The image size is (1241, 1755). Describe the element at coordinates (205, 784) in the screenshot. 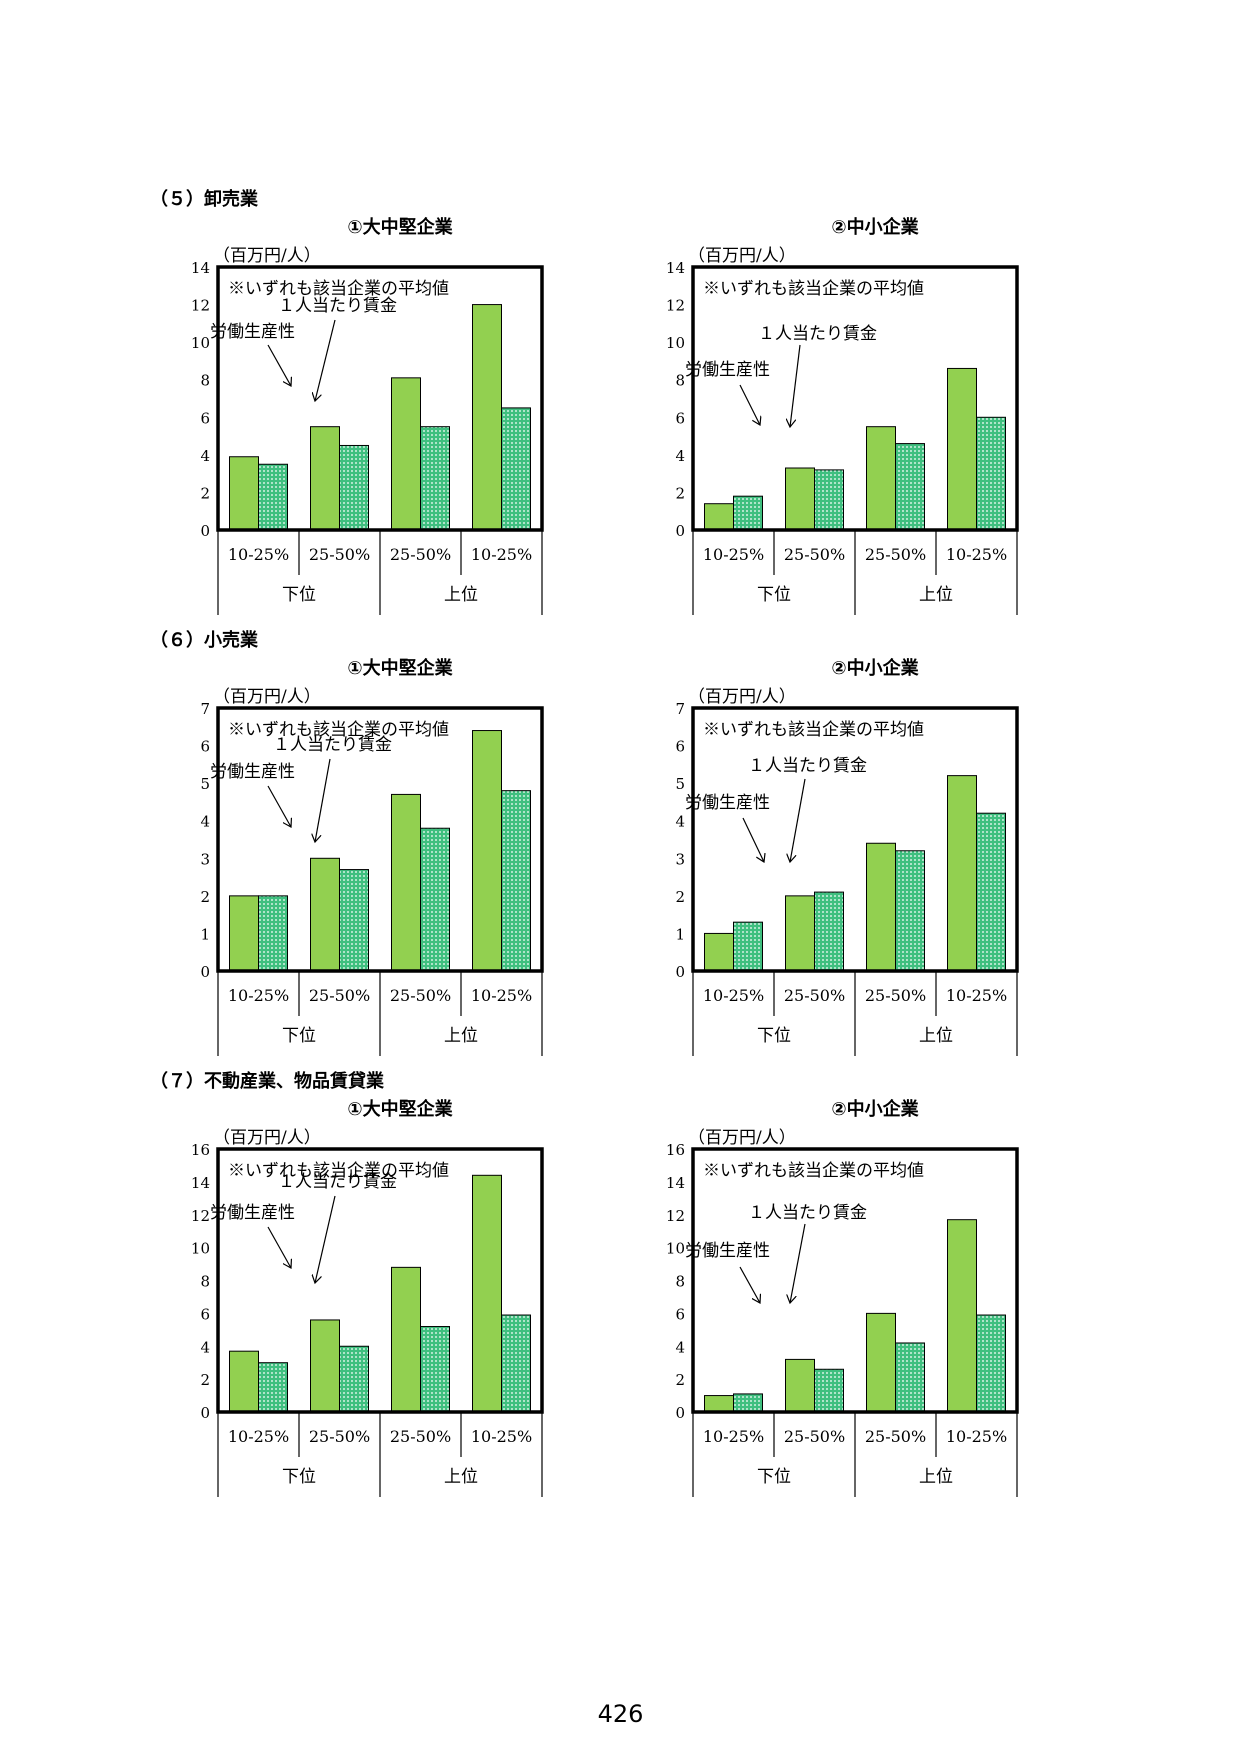

I see `y-tick-label: 5` at that location.